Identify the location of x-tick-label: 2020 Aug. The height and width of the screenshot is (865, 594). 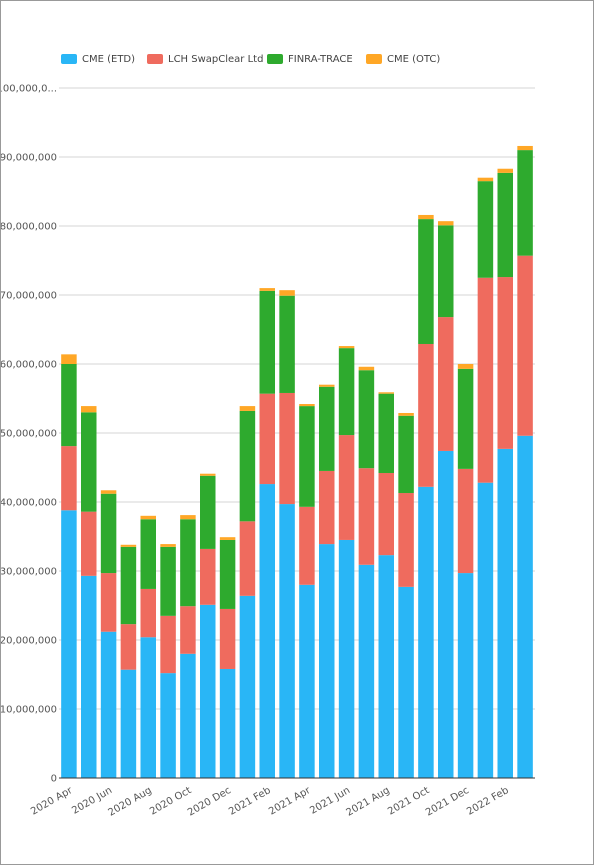
(130, 802).